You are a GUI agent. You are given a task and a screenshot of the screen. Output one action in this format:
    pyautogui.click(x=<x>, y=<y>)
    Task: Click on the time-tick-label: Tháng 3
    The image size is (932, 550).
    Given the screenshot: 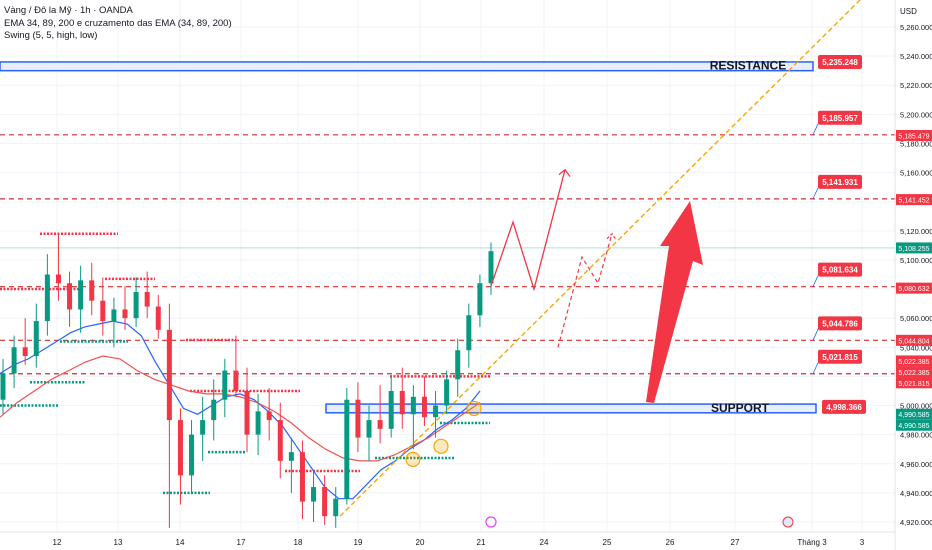 What is the action you would take?
    pyautogui.click(x=812, y=542)
    